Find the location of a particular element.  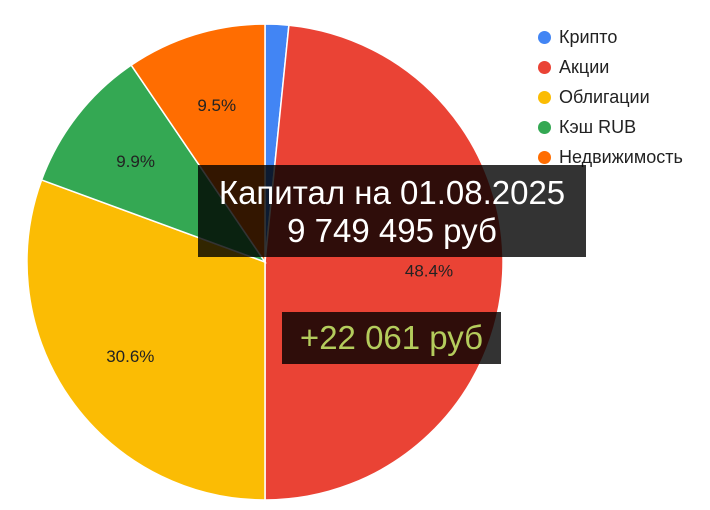

legend-dot-stocks is located at coordinates (544, 67).